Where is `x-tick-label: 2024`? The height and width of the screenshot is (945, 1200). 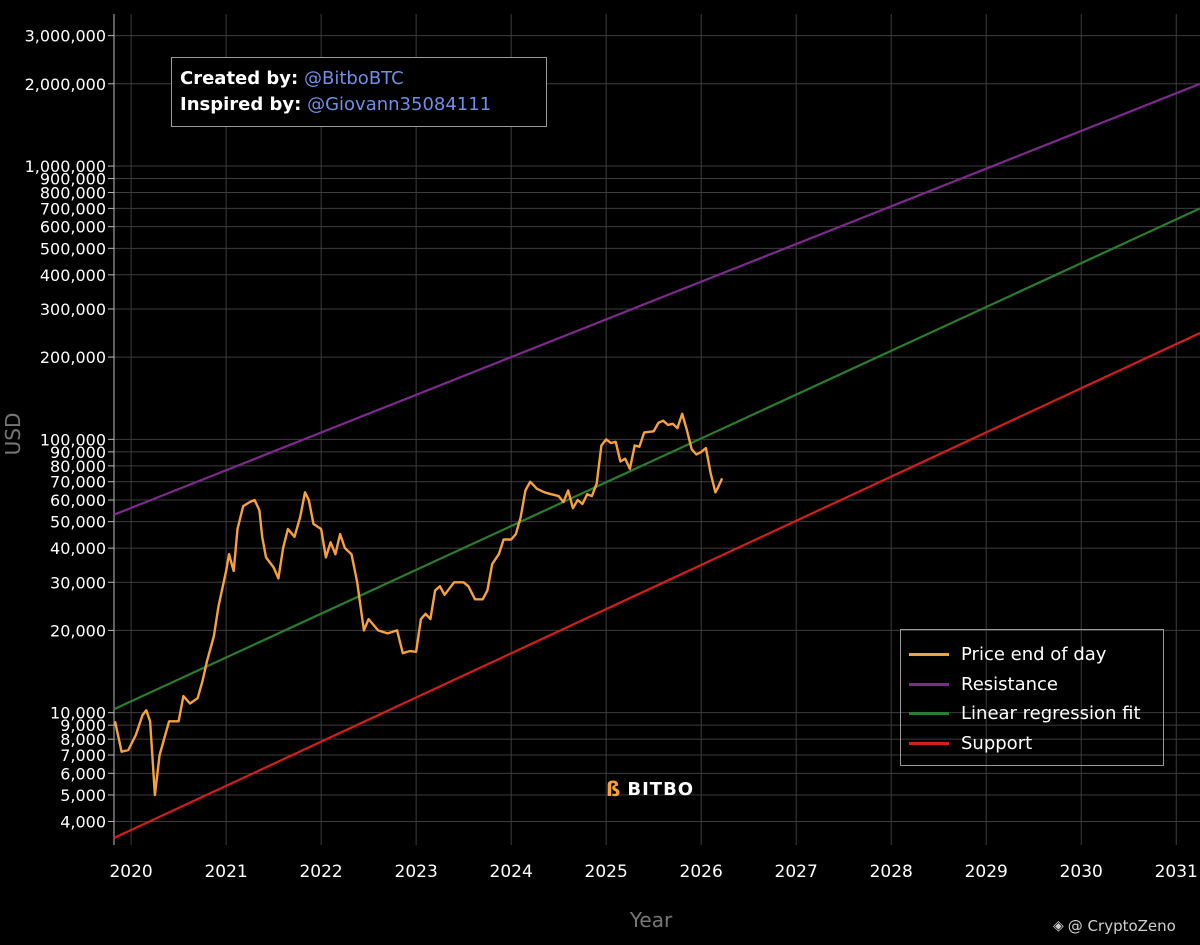
x-tick-label: 2024 is located at coordinates (511, 872).